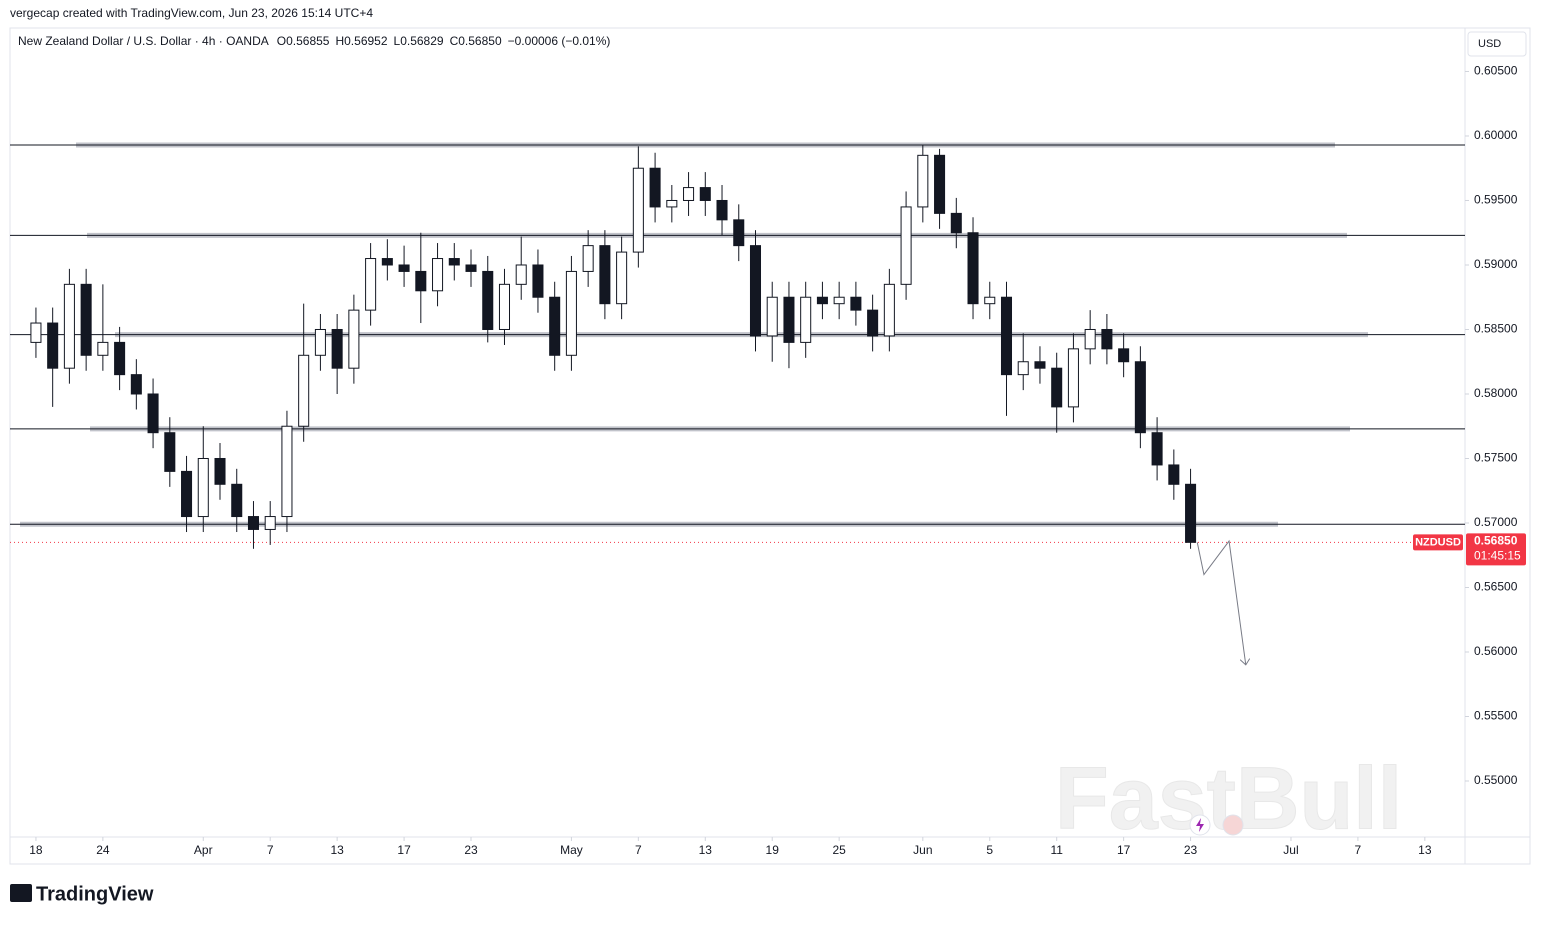  I want to click on x-tick-label: 17, so click(404, 850).